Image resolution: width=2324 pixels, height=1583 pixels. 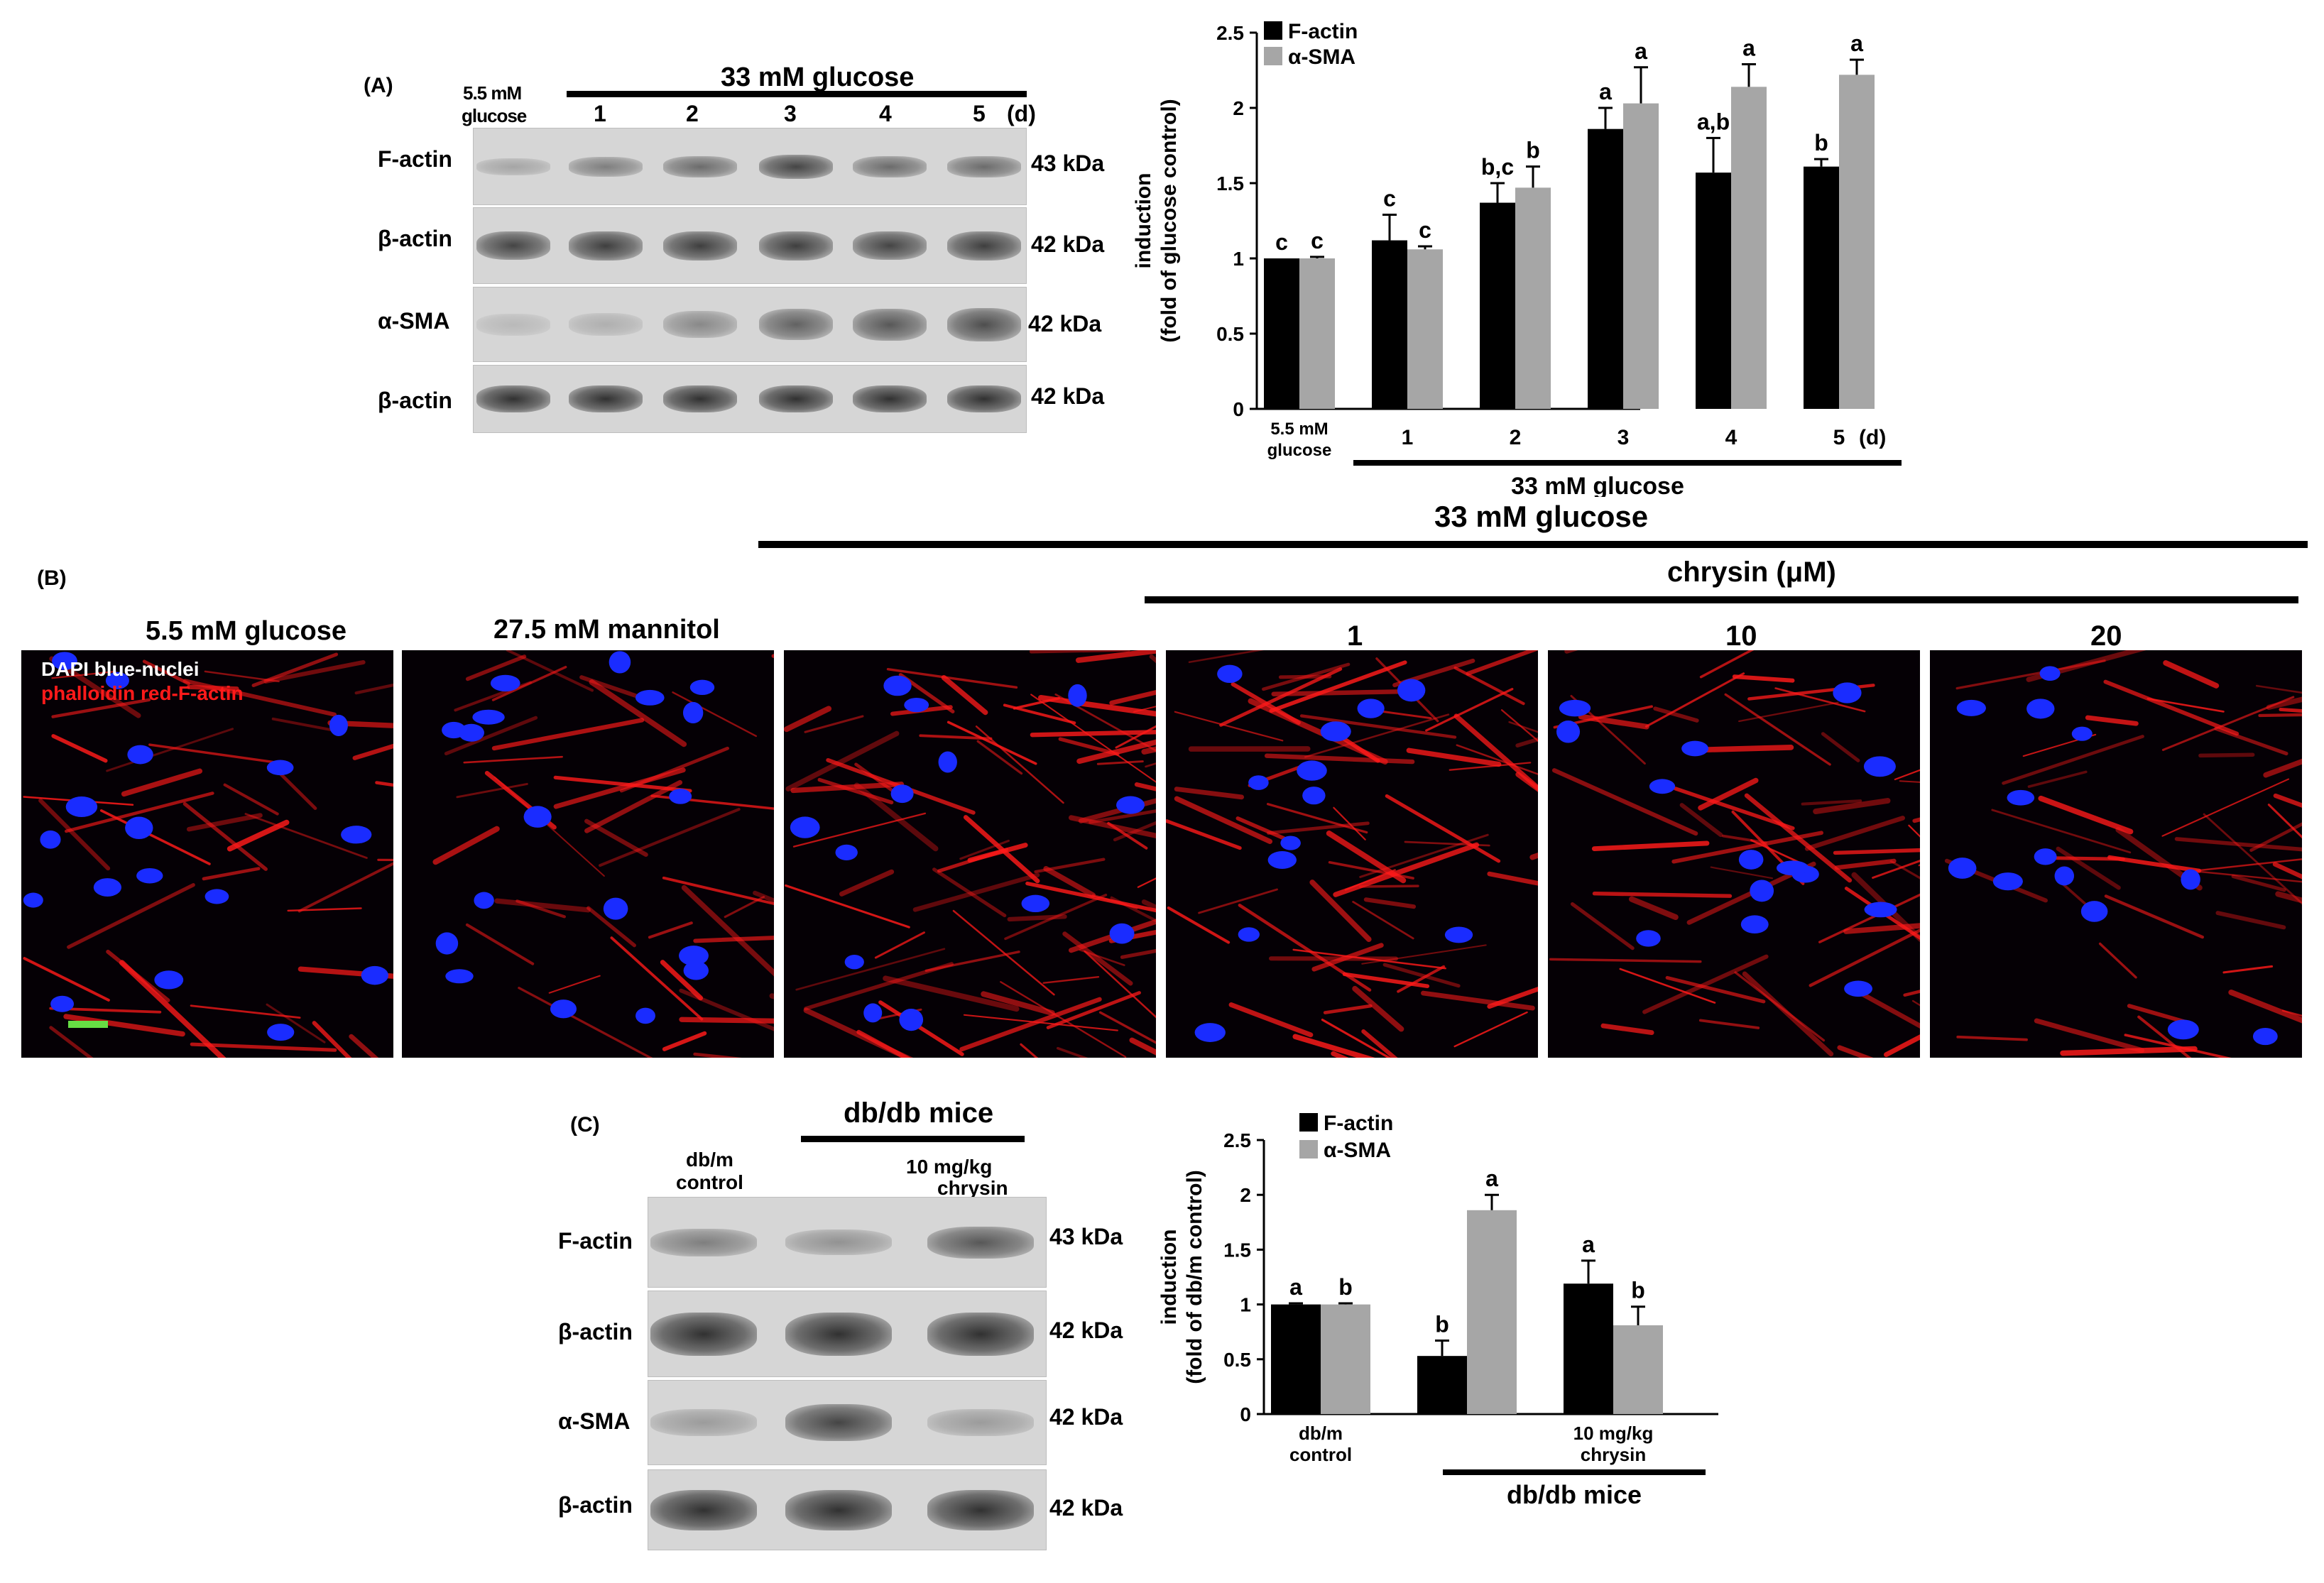 What do you see at coordinates (588, 854) in the screenshot?
I see `micrograph-image` at bounding box center [588, 854].